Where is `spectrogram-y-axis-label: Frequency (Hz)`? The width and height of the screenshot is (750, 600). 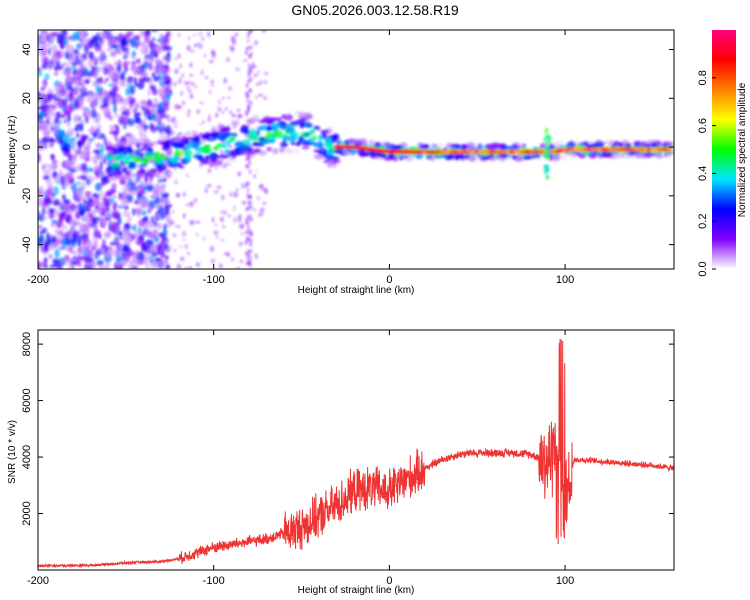
spectrogram-y-axis-label: Frequency (Hz) is located at coordinates (12, 150).